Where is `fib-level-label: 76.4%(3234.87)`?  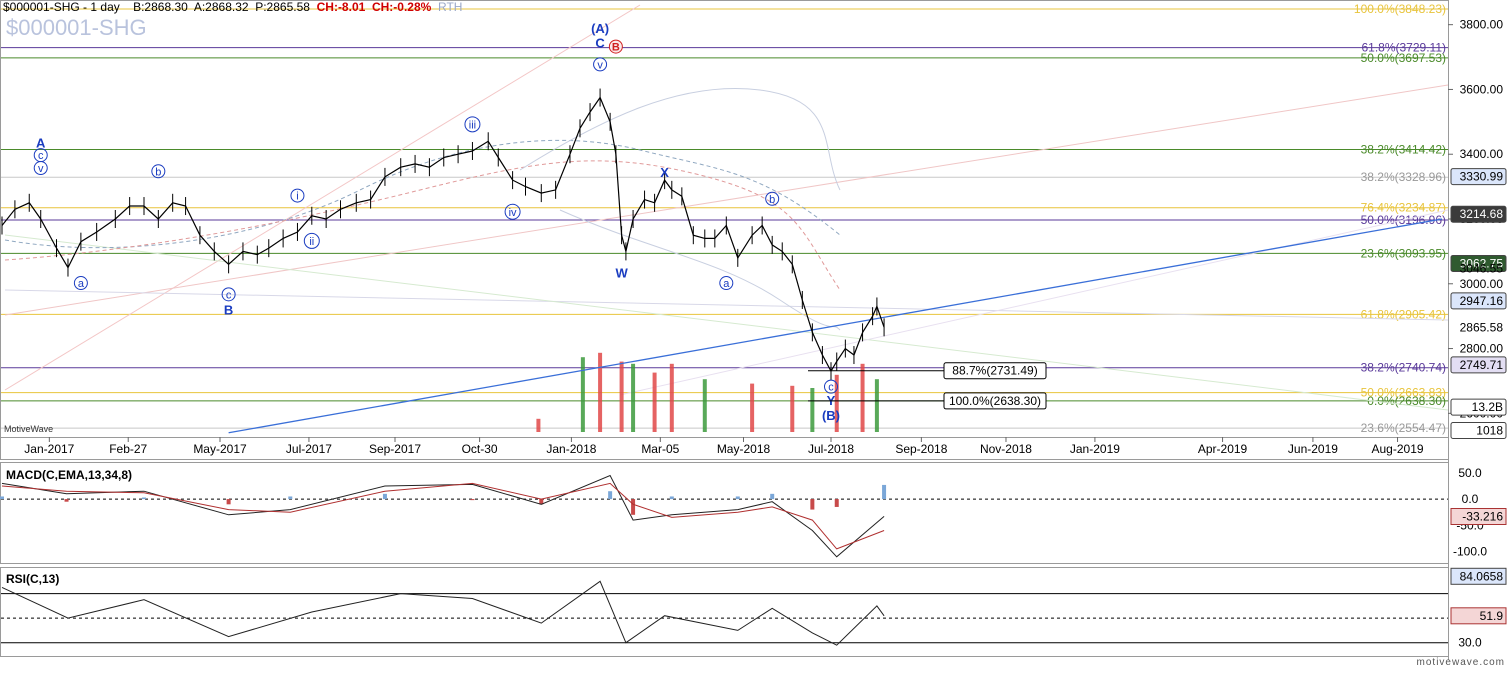
fib-level-label: 76.4%(3234.87) is located at coordinates (1403, 208).